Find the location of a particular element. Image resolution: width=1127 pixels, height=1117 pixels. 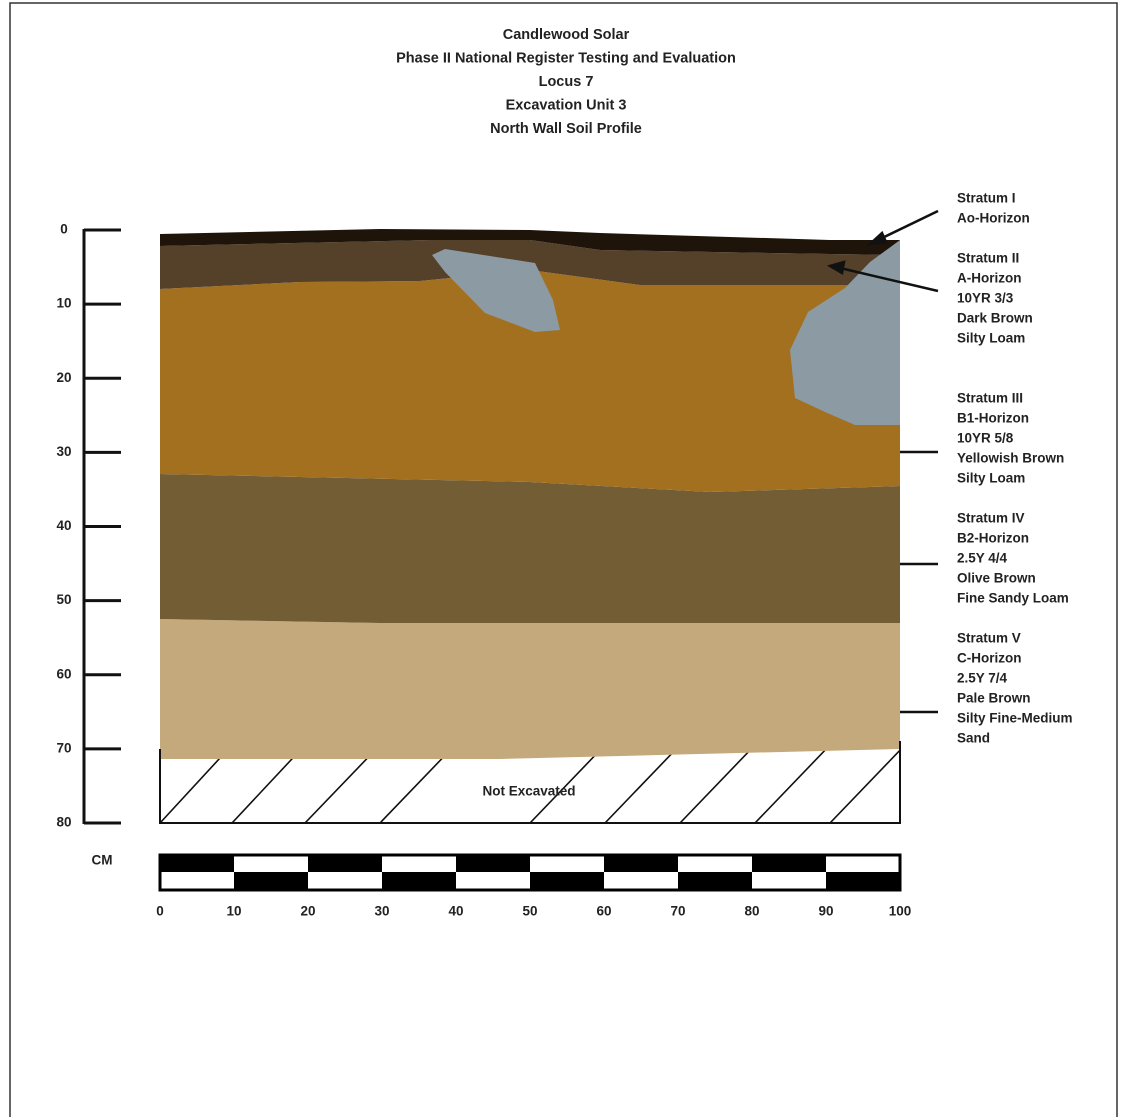

width-tick-label: 10 is located at coordinates (233, 911).